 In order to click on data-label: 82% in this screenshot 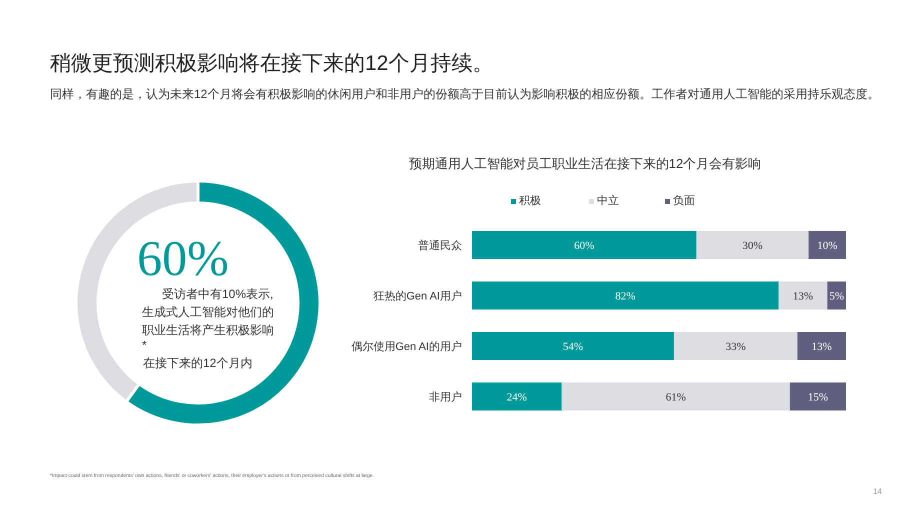, I will do `click(625, 296)`.